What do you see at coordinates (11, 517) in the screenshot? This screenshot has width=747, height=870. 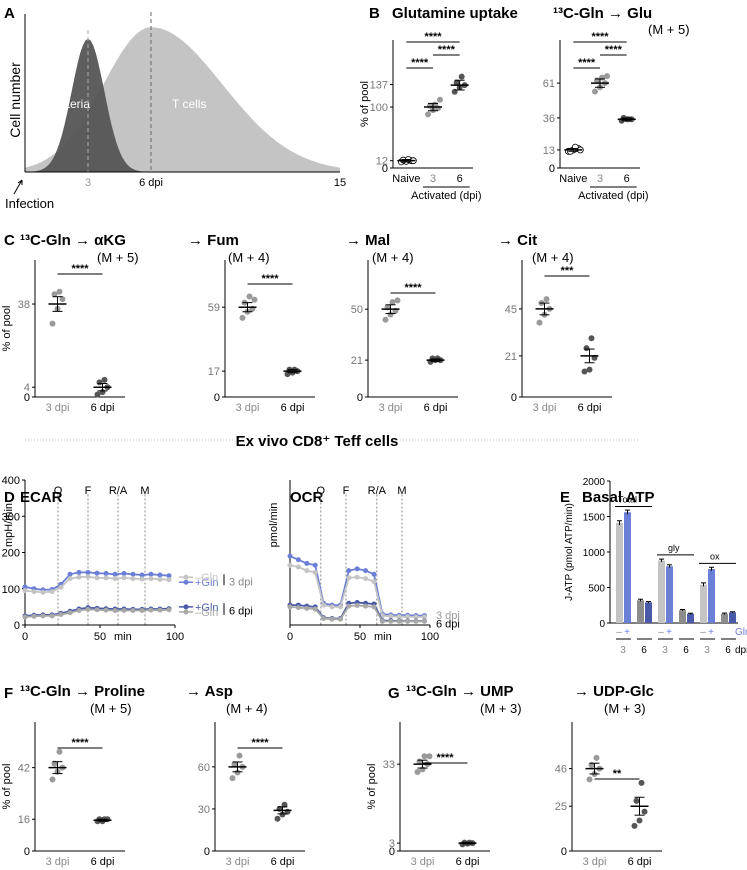 I see `y-tick-label: 300` at bounding box center [11, 517].